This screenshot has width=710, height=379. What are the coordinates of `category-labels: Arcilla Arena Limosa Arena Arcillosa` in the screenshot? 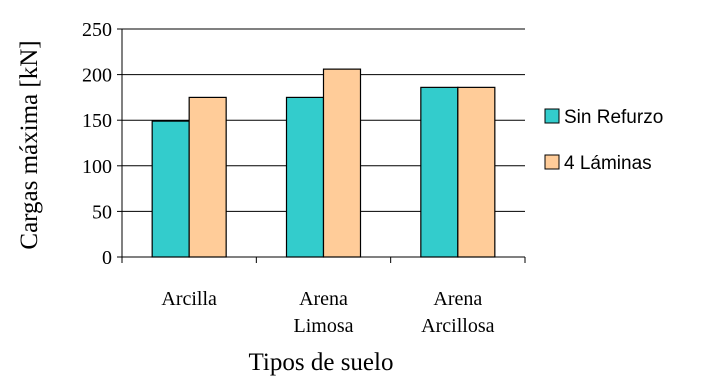 It's located at (327, 312).